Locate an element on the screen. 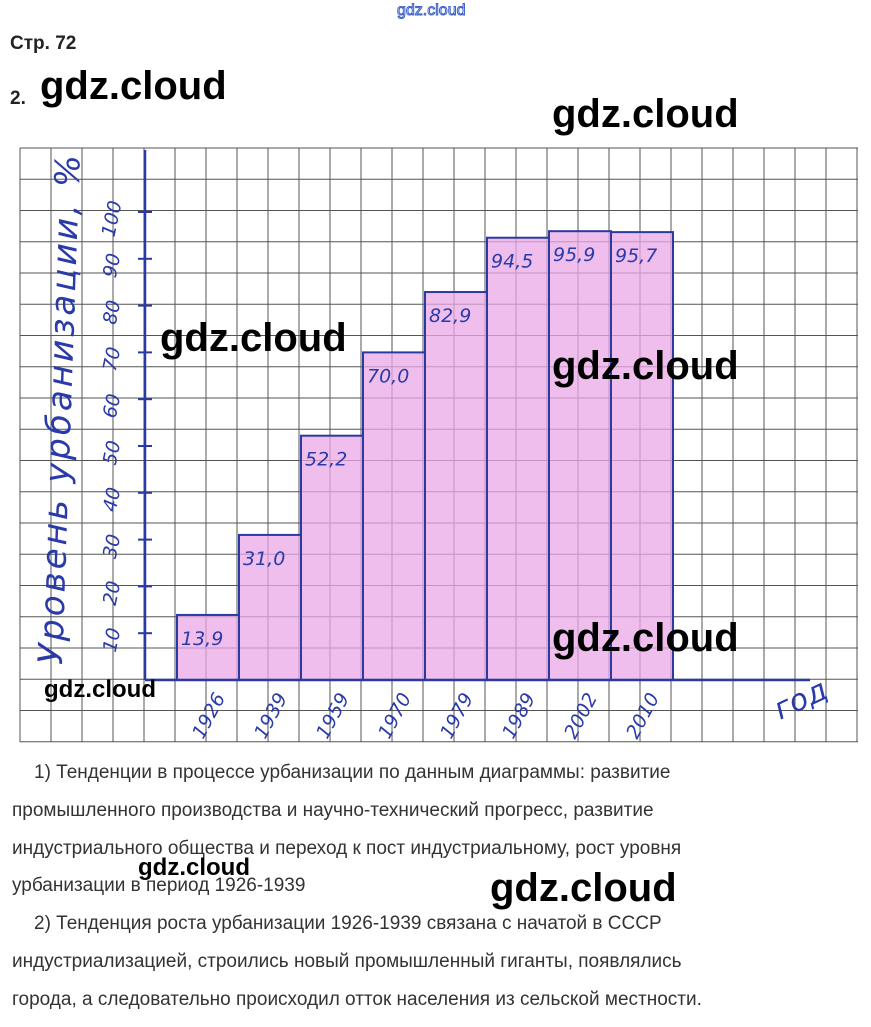 The image size is (871, 1027). value-label: 70,0 is located at coordinates (388, 376).